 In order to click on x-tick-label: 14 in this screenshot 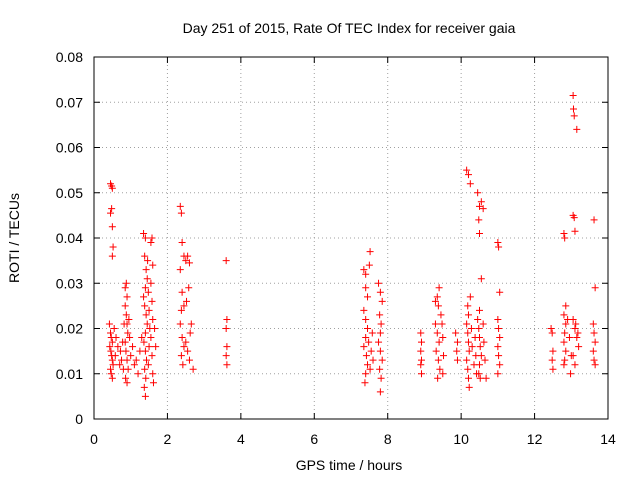, I will do `click(608, 439)`.